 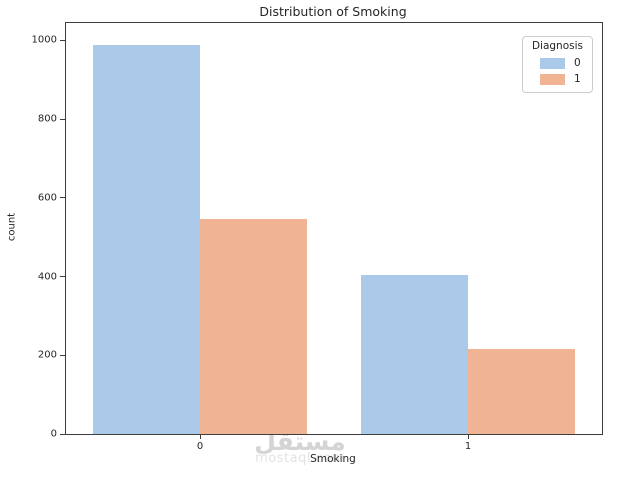 What do you see at coordinates (47, 198) in the screenshot?
I see `y-tick-label: 600` at bounding box center [47, 198].